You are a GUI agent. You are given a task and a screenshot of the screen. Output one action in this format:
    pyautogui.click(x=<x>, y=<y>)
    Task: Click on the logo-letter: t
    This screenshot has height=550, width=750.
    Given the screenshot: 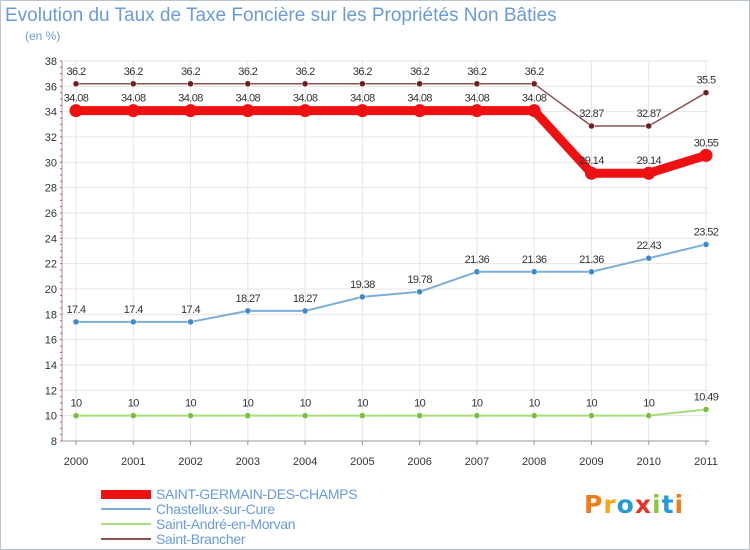 What is the action you would take?
    pyautogui.click(x=668, y=504)
    